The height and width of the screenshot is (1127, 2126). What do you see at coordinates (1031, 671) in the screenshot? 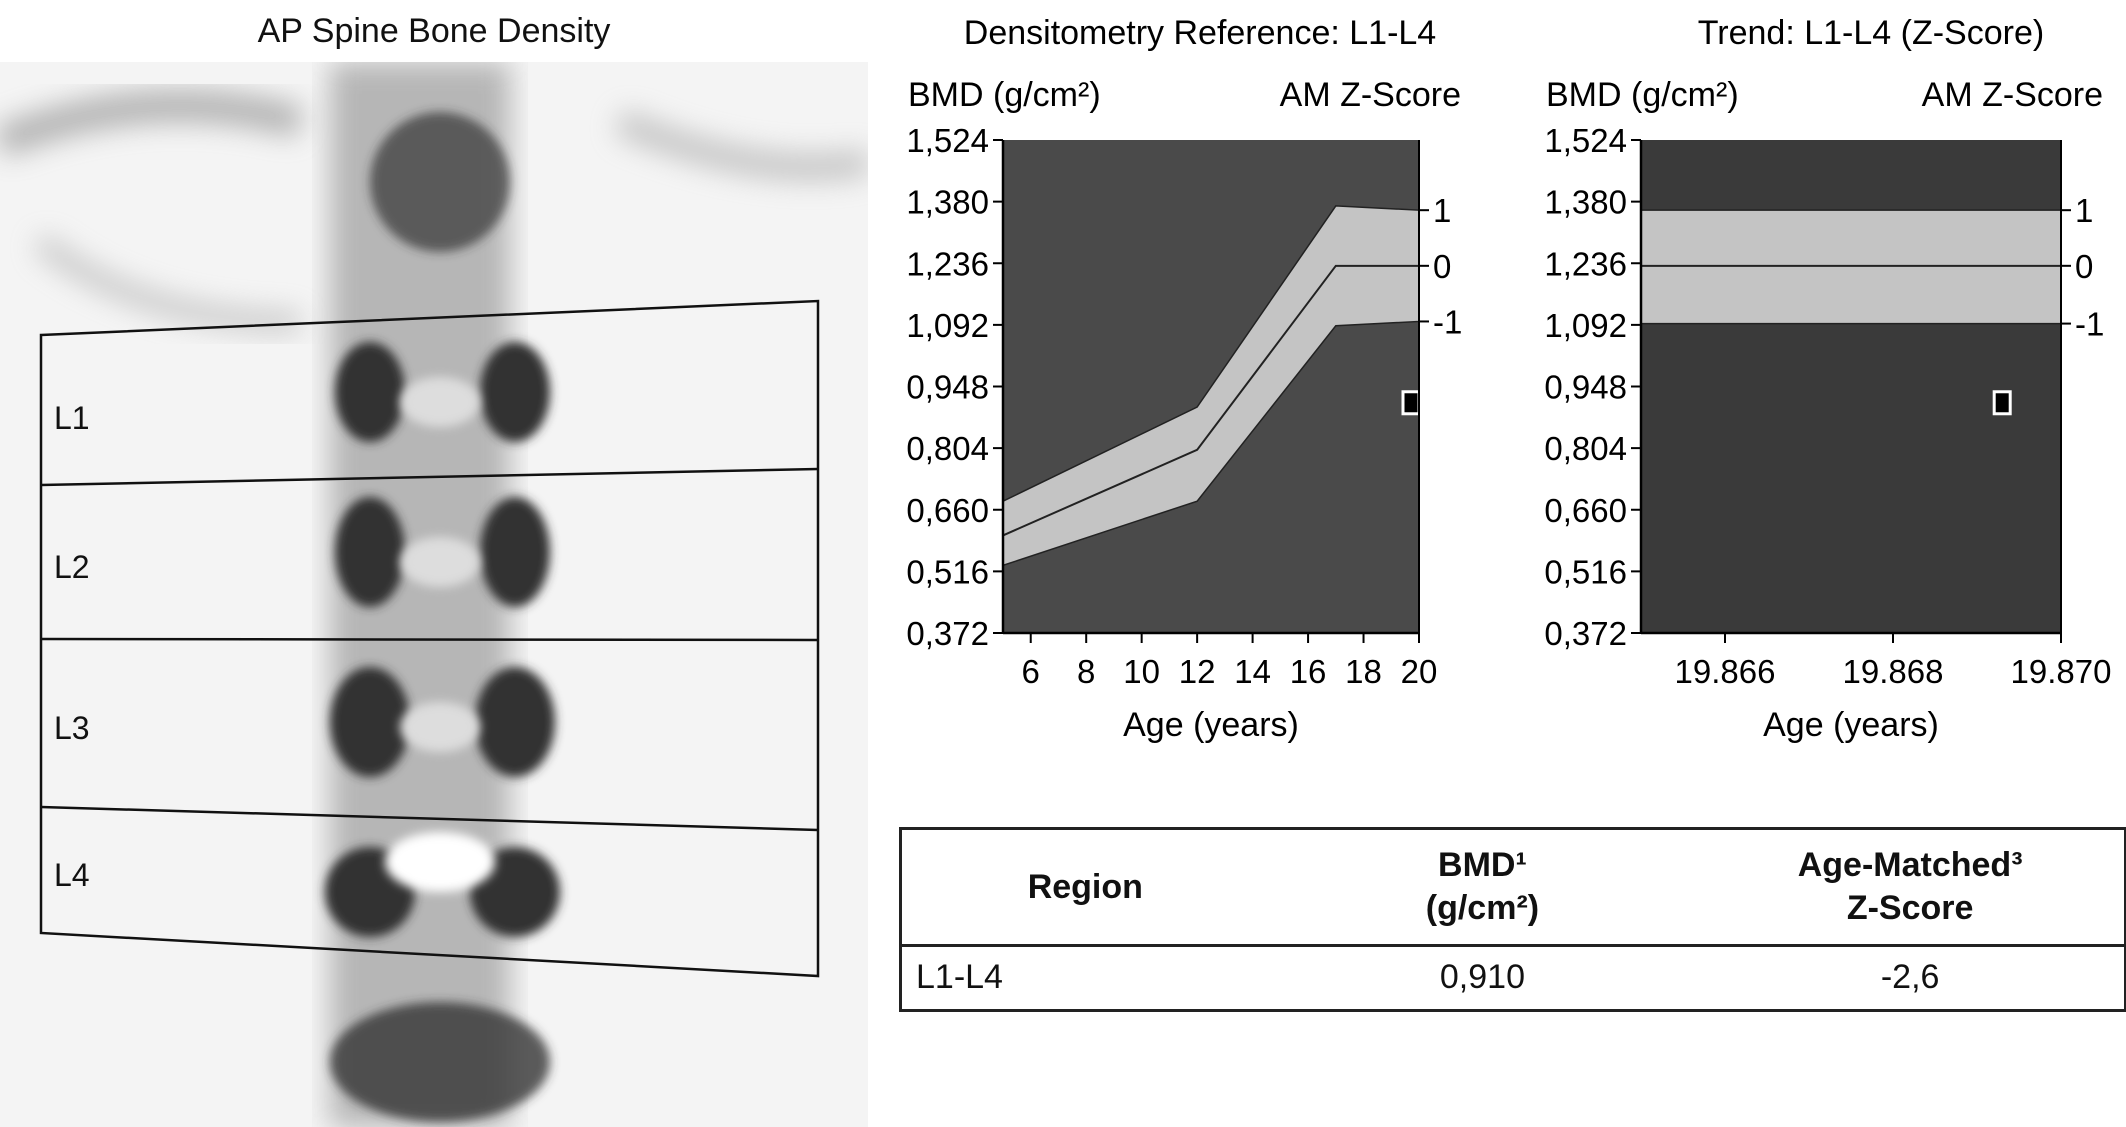
I see `x-tick-label: 6` at bounding box center [1031, 671].